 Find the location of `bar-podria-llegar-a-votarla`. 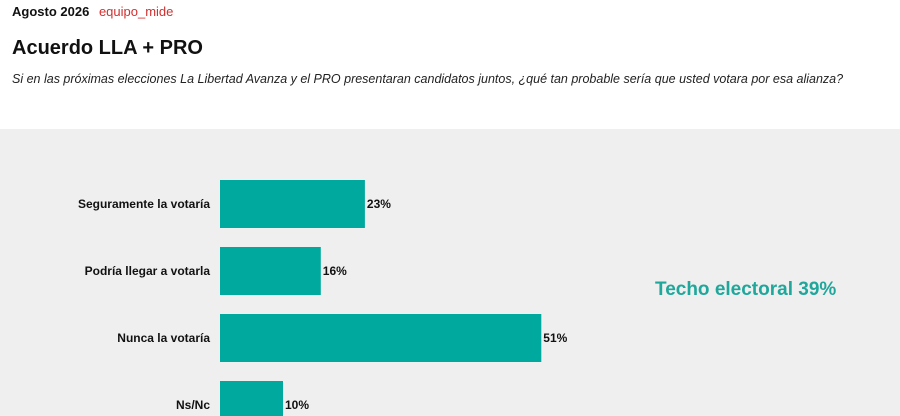

bar-podria-llegar-a-votarla is located at coordinates (270, 271).